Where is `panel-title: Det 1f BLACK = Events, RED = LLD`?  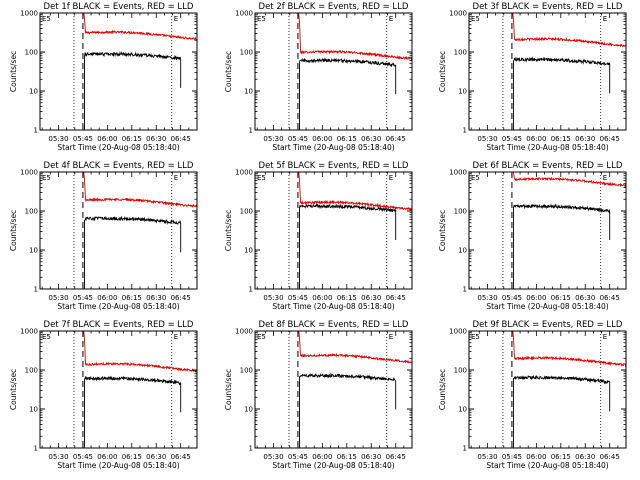 panel-title: Det 1f BLACK = Events, RED = LLD is located at coordinates (119, 7).